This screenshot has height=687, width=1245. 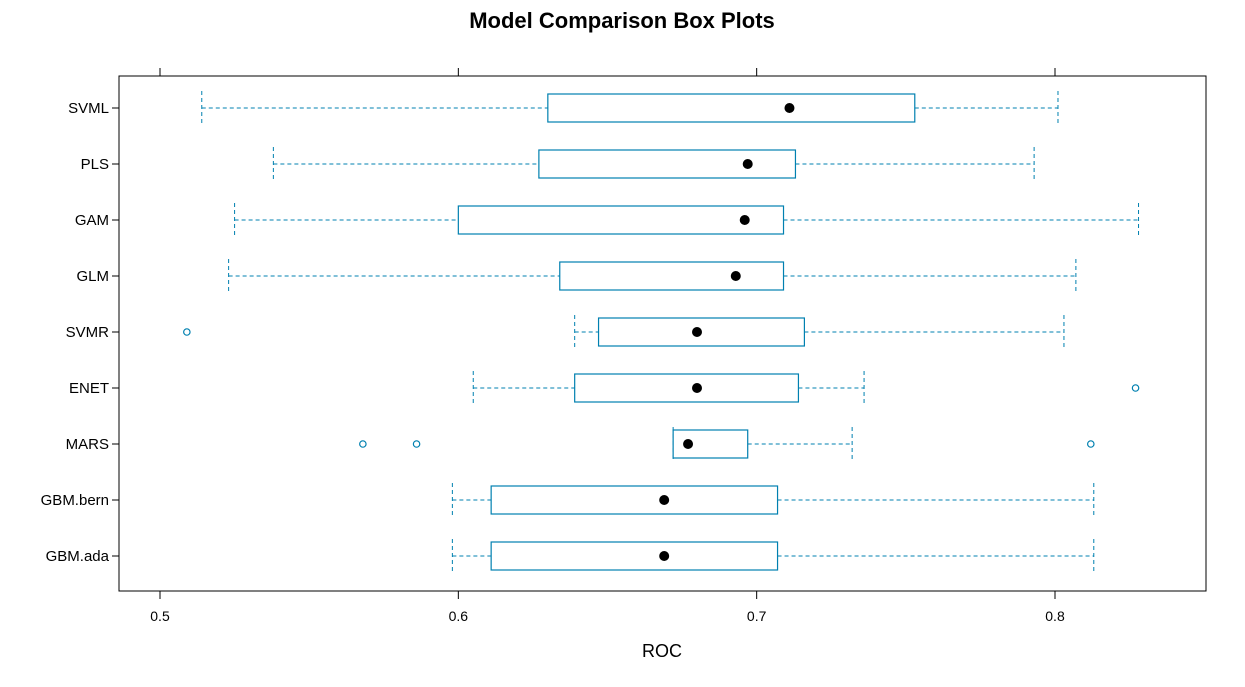 I want to click on box-gbm-bern, so click(x=773, y=500).